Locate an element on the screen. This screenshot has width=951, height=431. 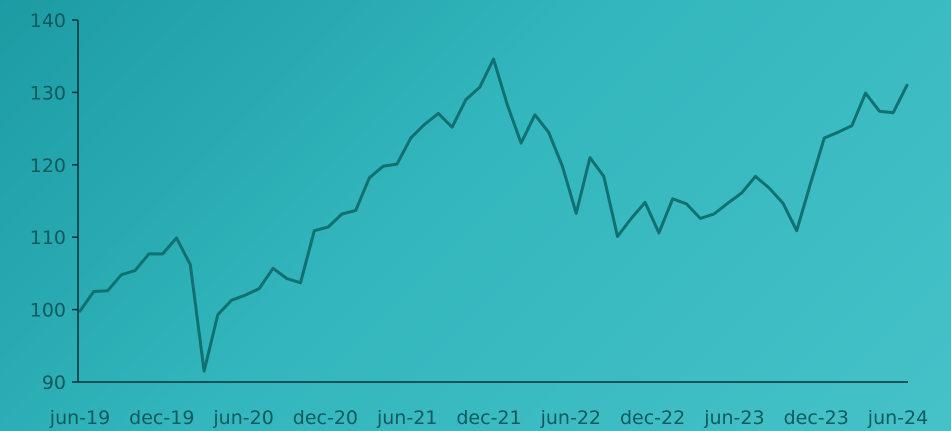
x-tick-label: dec-23 is located at coordinates (816, 418).